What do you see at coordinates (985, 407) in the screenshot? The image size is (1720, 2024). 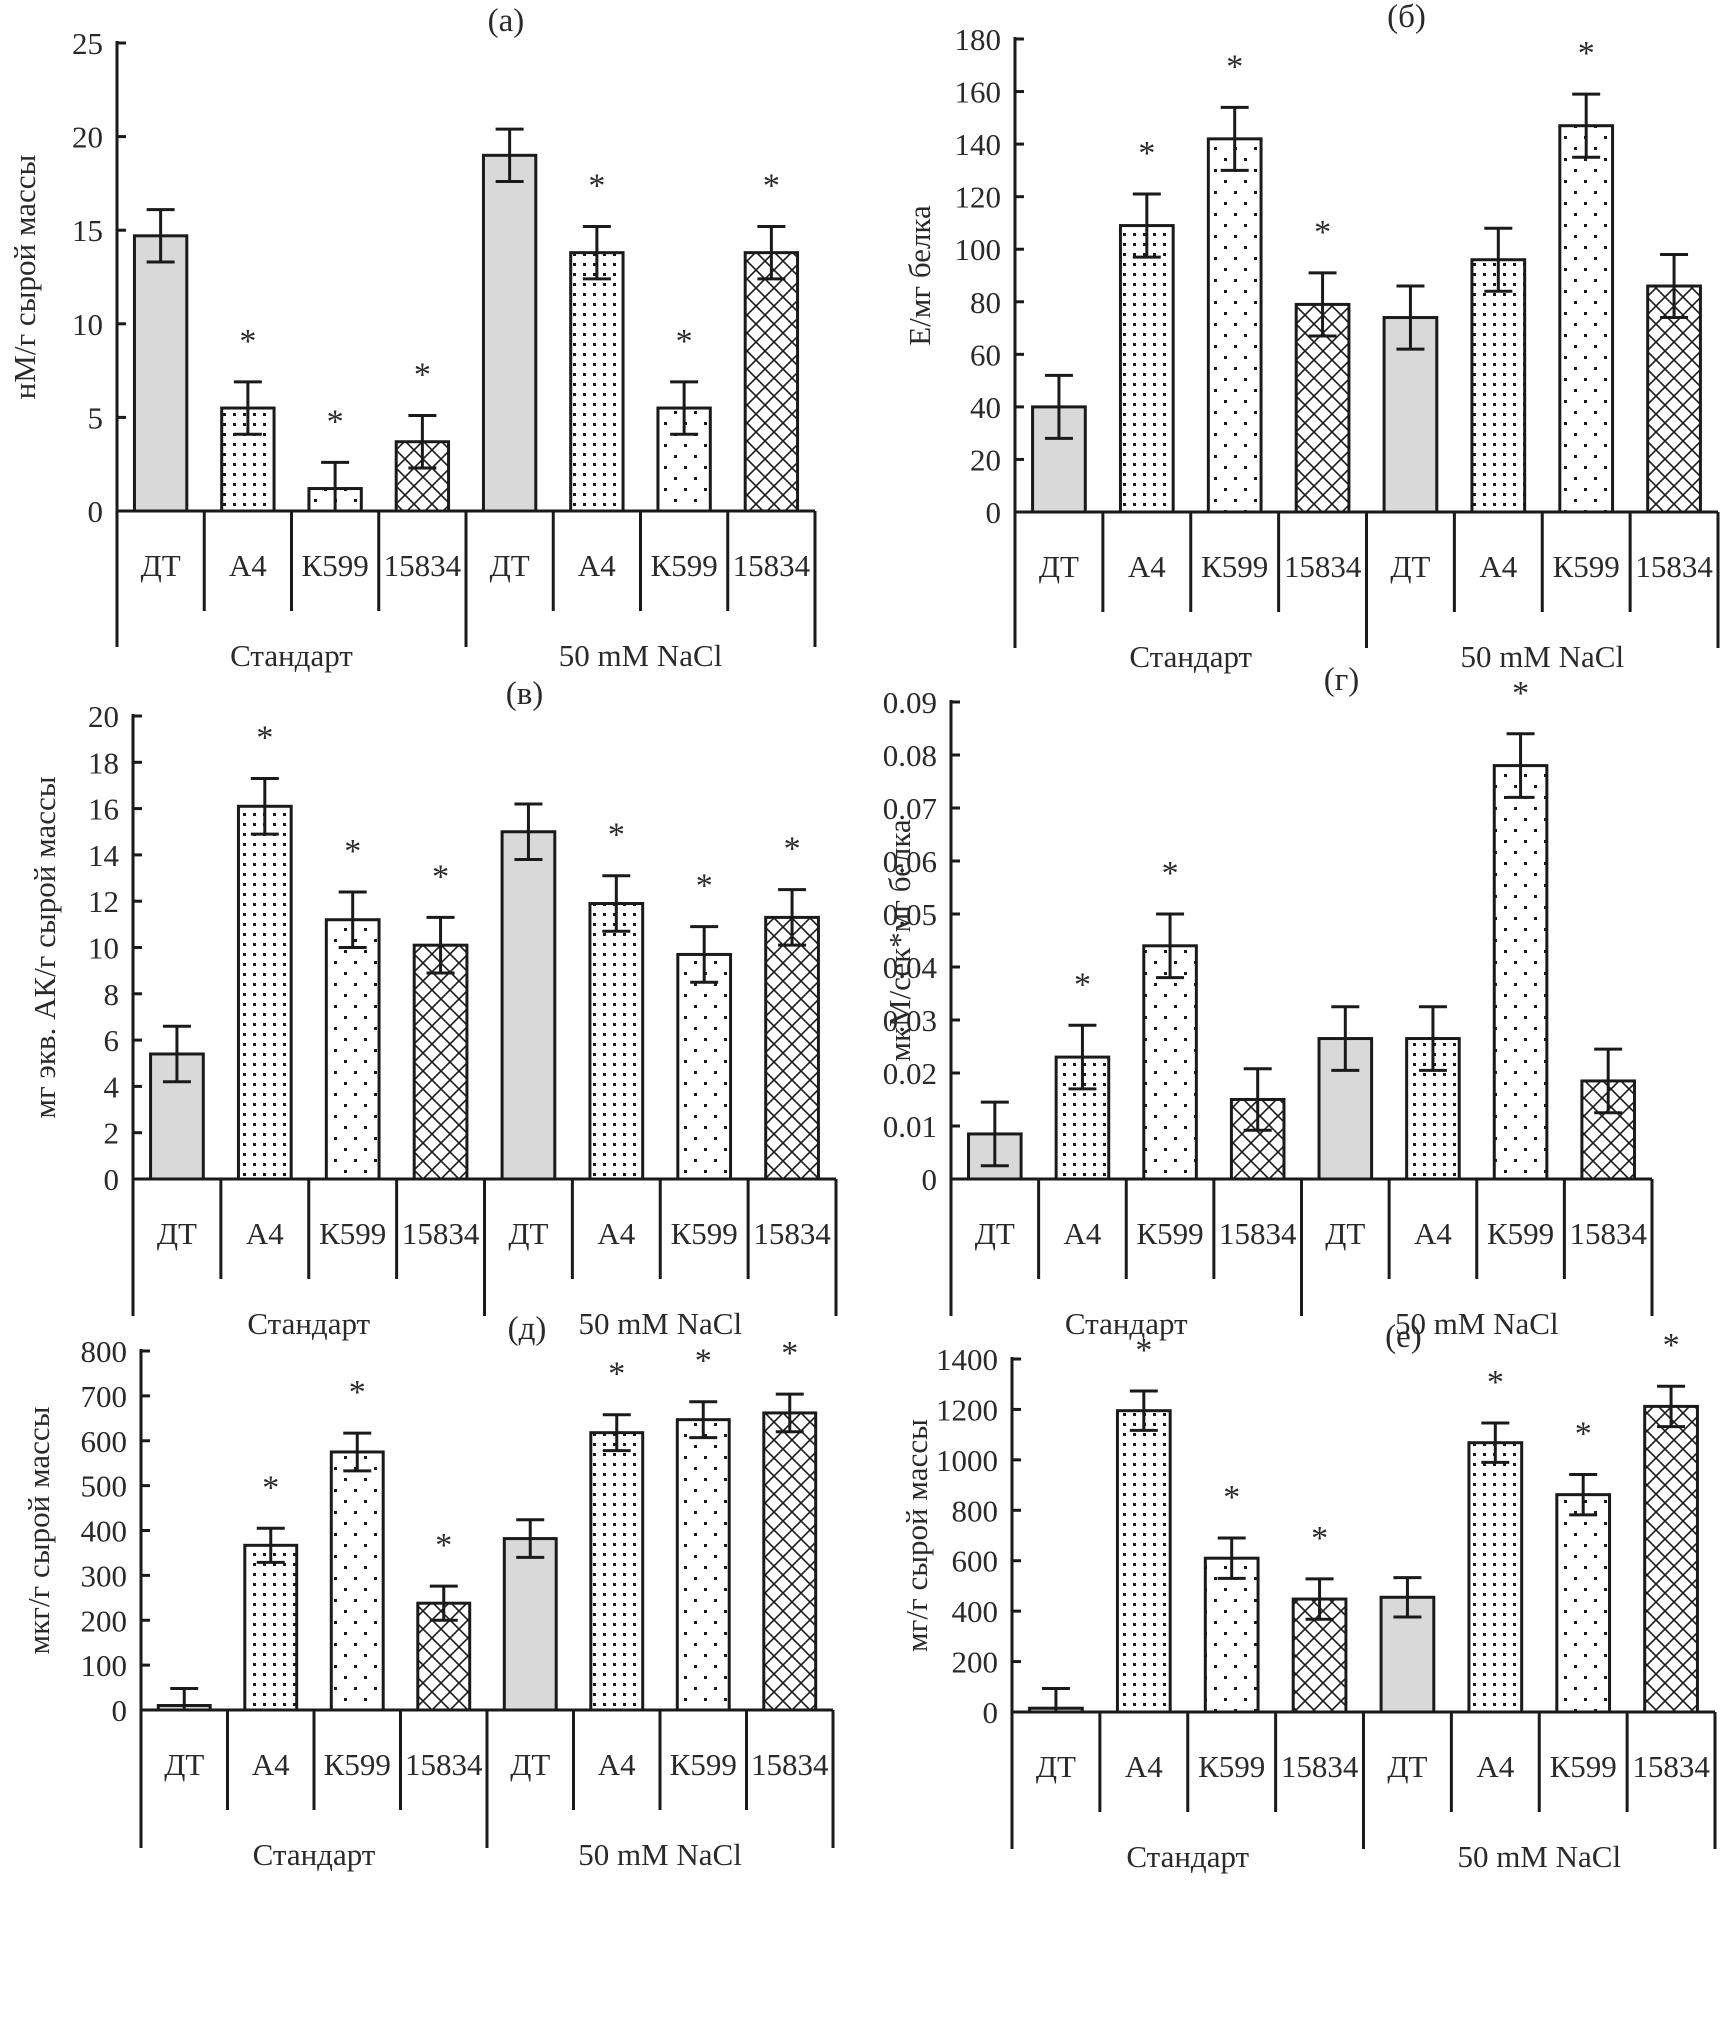 I see `y-tick-label: 40` at bounding box center [985, 407].